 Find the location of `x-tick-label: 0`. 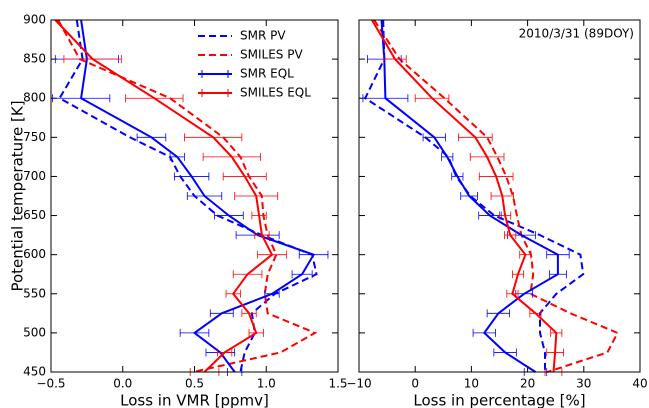

x-tick-label: 0 is located at coordinates (415, 384).